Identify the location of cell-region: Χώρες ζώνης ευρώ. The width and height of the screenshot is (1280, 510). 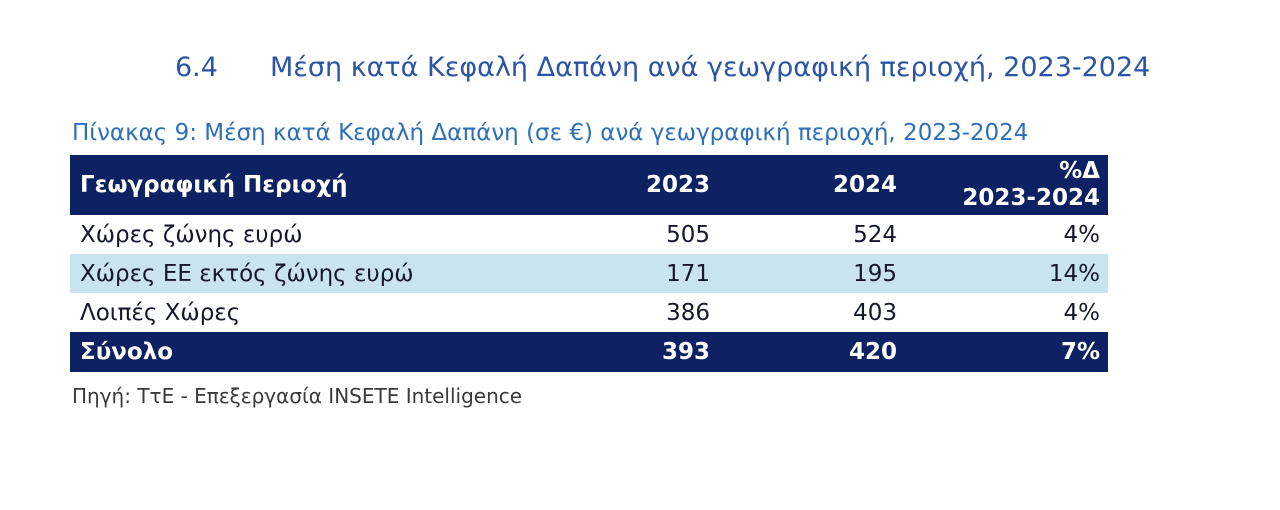
(191, 234).